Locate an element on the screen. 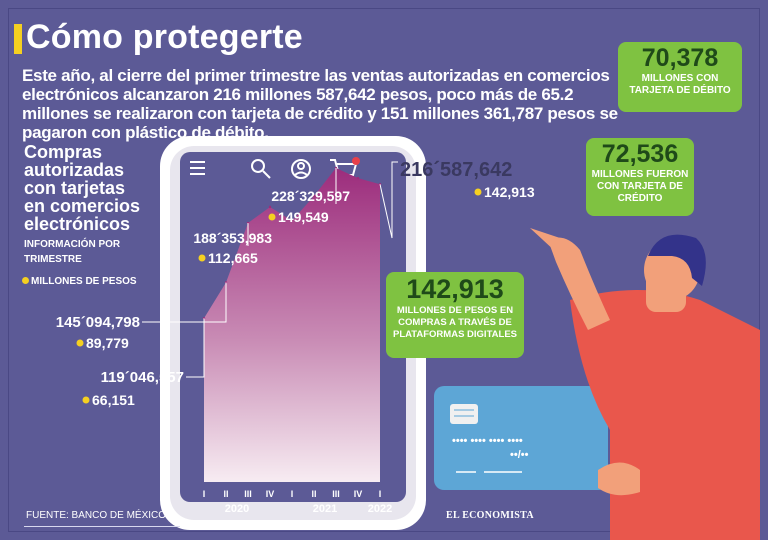 The height and width of the screenshot is (540, 768). platforms-label: 112,665 is located at coordinates (233, 258).